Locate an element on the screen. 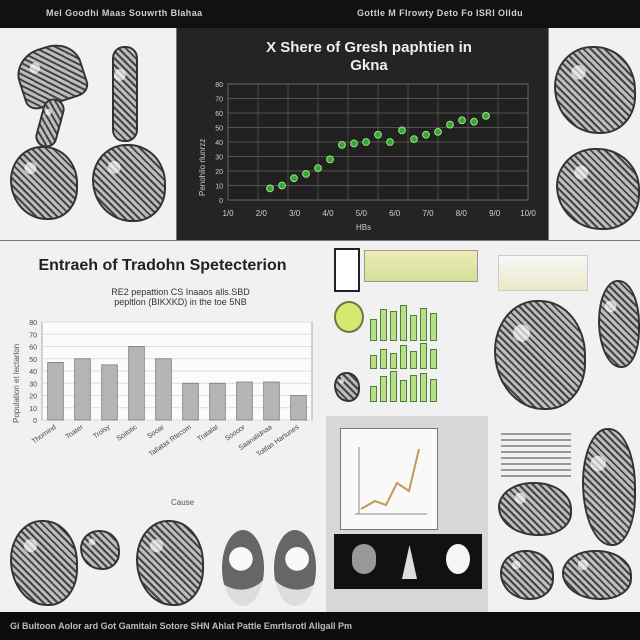 This screenshot has height=640, width=640. bar-chart-y-tick-label: 10 is located at coordinates (33, 409).